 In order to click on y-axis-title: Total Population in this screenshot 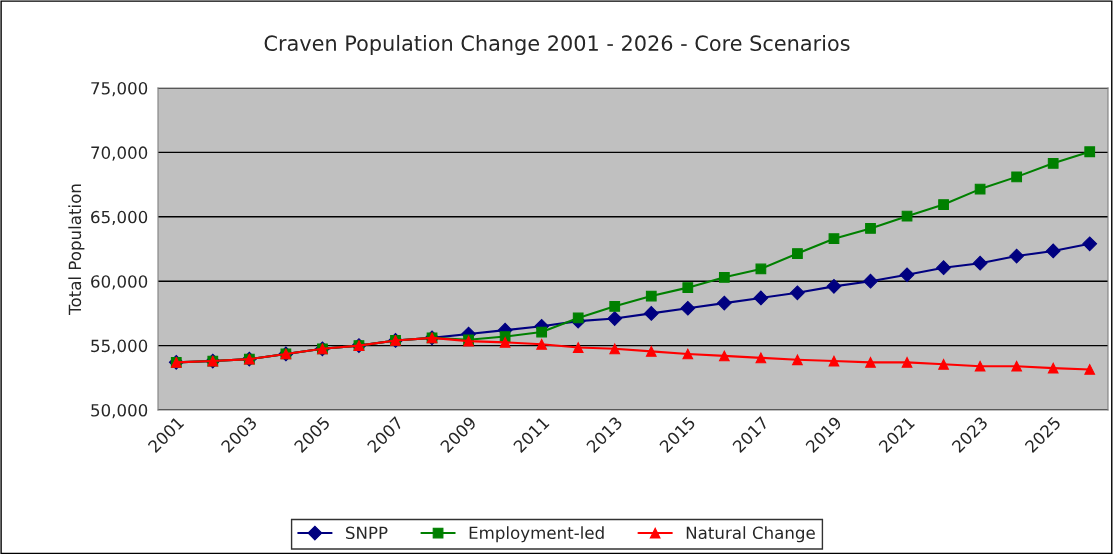, I will do `click(76, 249)`.